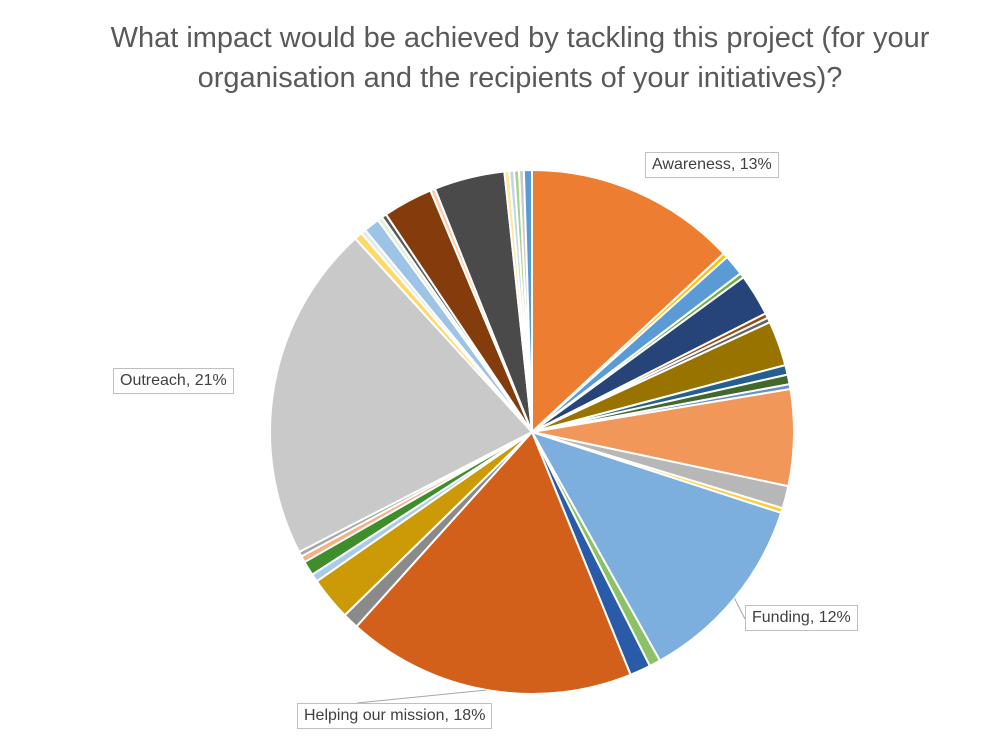 The height and width of the screenshot is (750, 1000). I want to click on label-leader-lines, so click(551, 651).